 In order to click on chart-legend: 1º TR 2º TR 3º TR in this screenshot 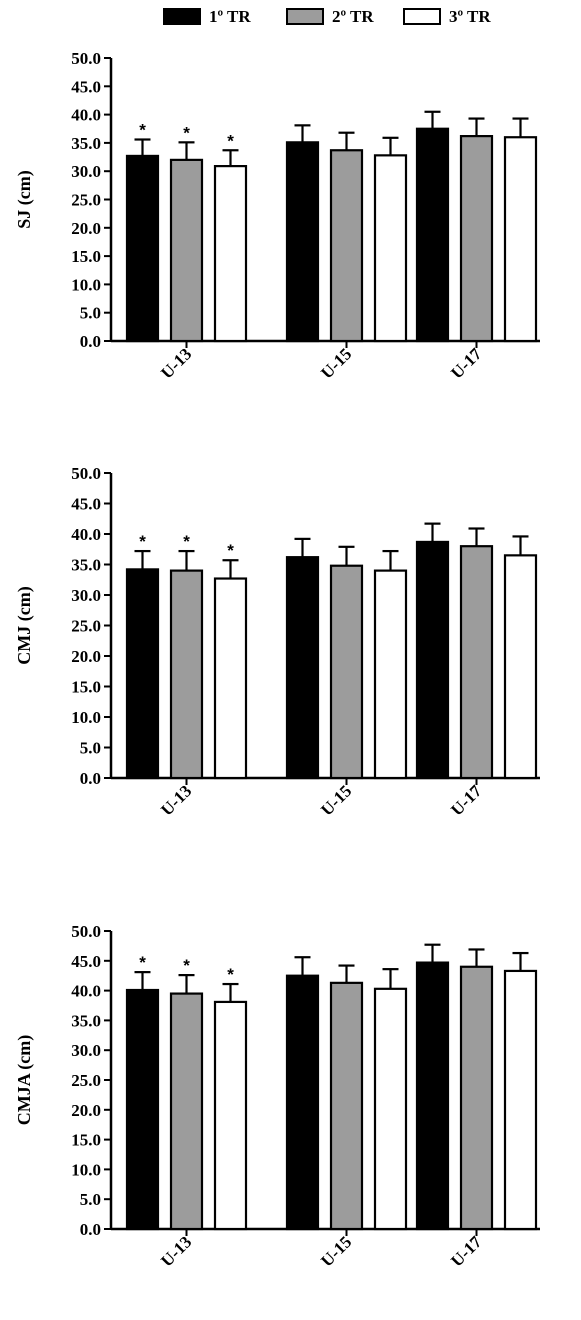, I will do `click(290, 17)`.